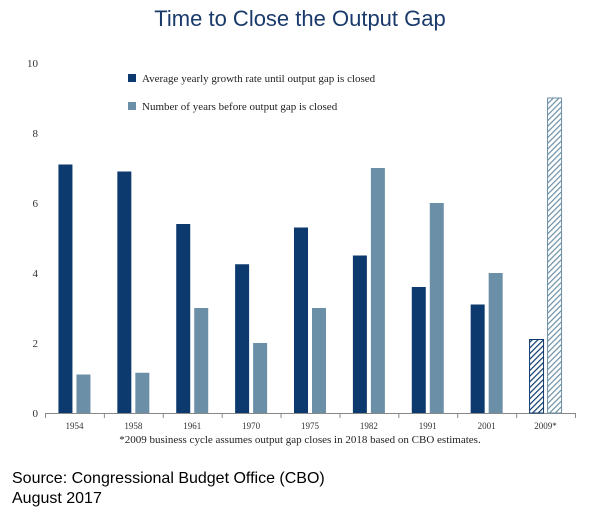 The image size is (600, 518). I want to click on x-tick-label: 1961, so click(192, 426).